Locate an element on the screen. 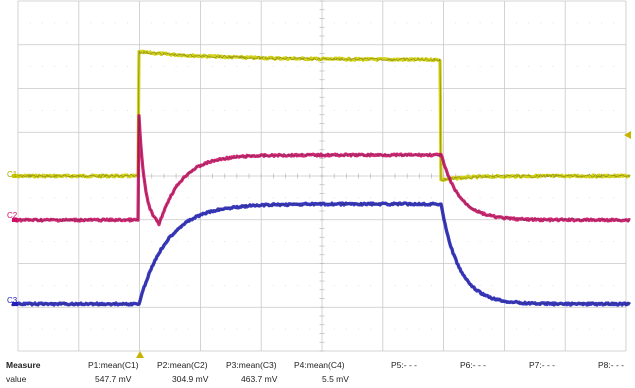 The image size is (635, 388). measure-value-row: value 547.7 mV 304.9 mV 463.7 mV 5.5 mV is located at coordinates (317, 380).